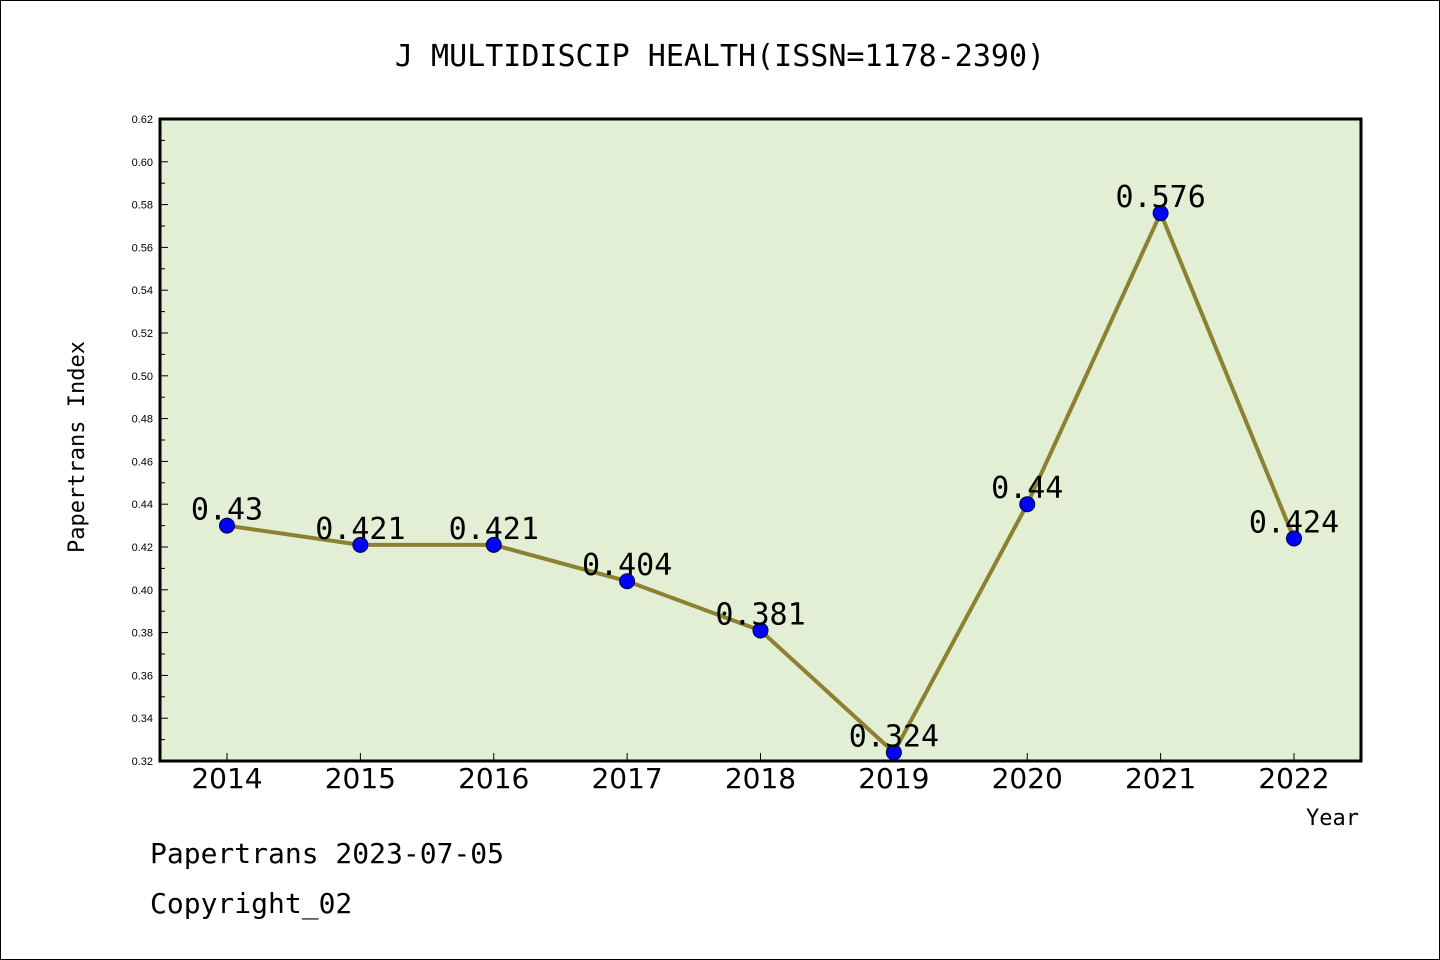 The height and width of the screenshot is (960, 1440). What do you see at coordinates (142, 676) in the screenshot?
I see `y-tick-label: 0.36` at bounding box center [142, 676].